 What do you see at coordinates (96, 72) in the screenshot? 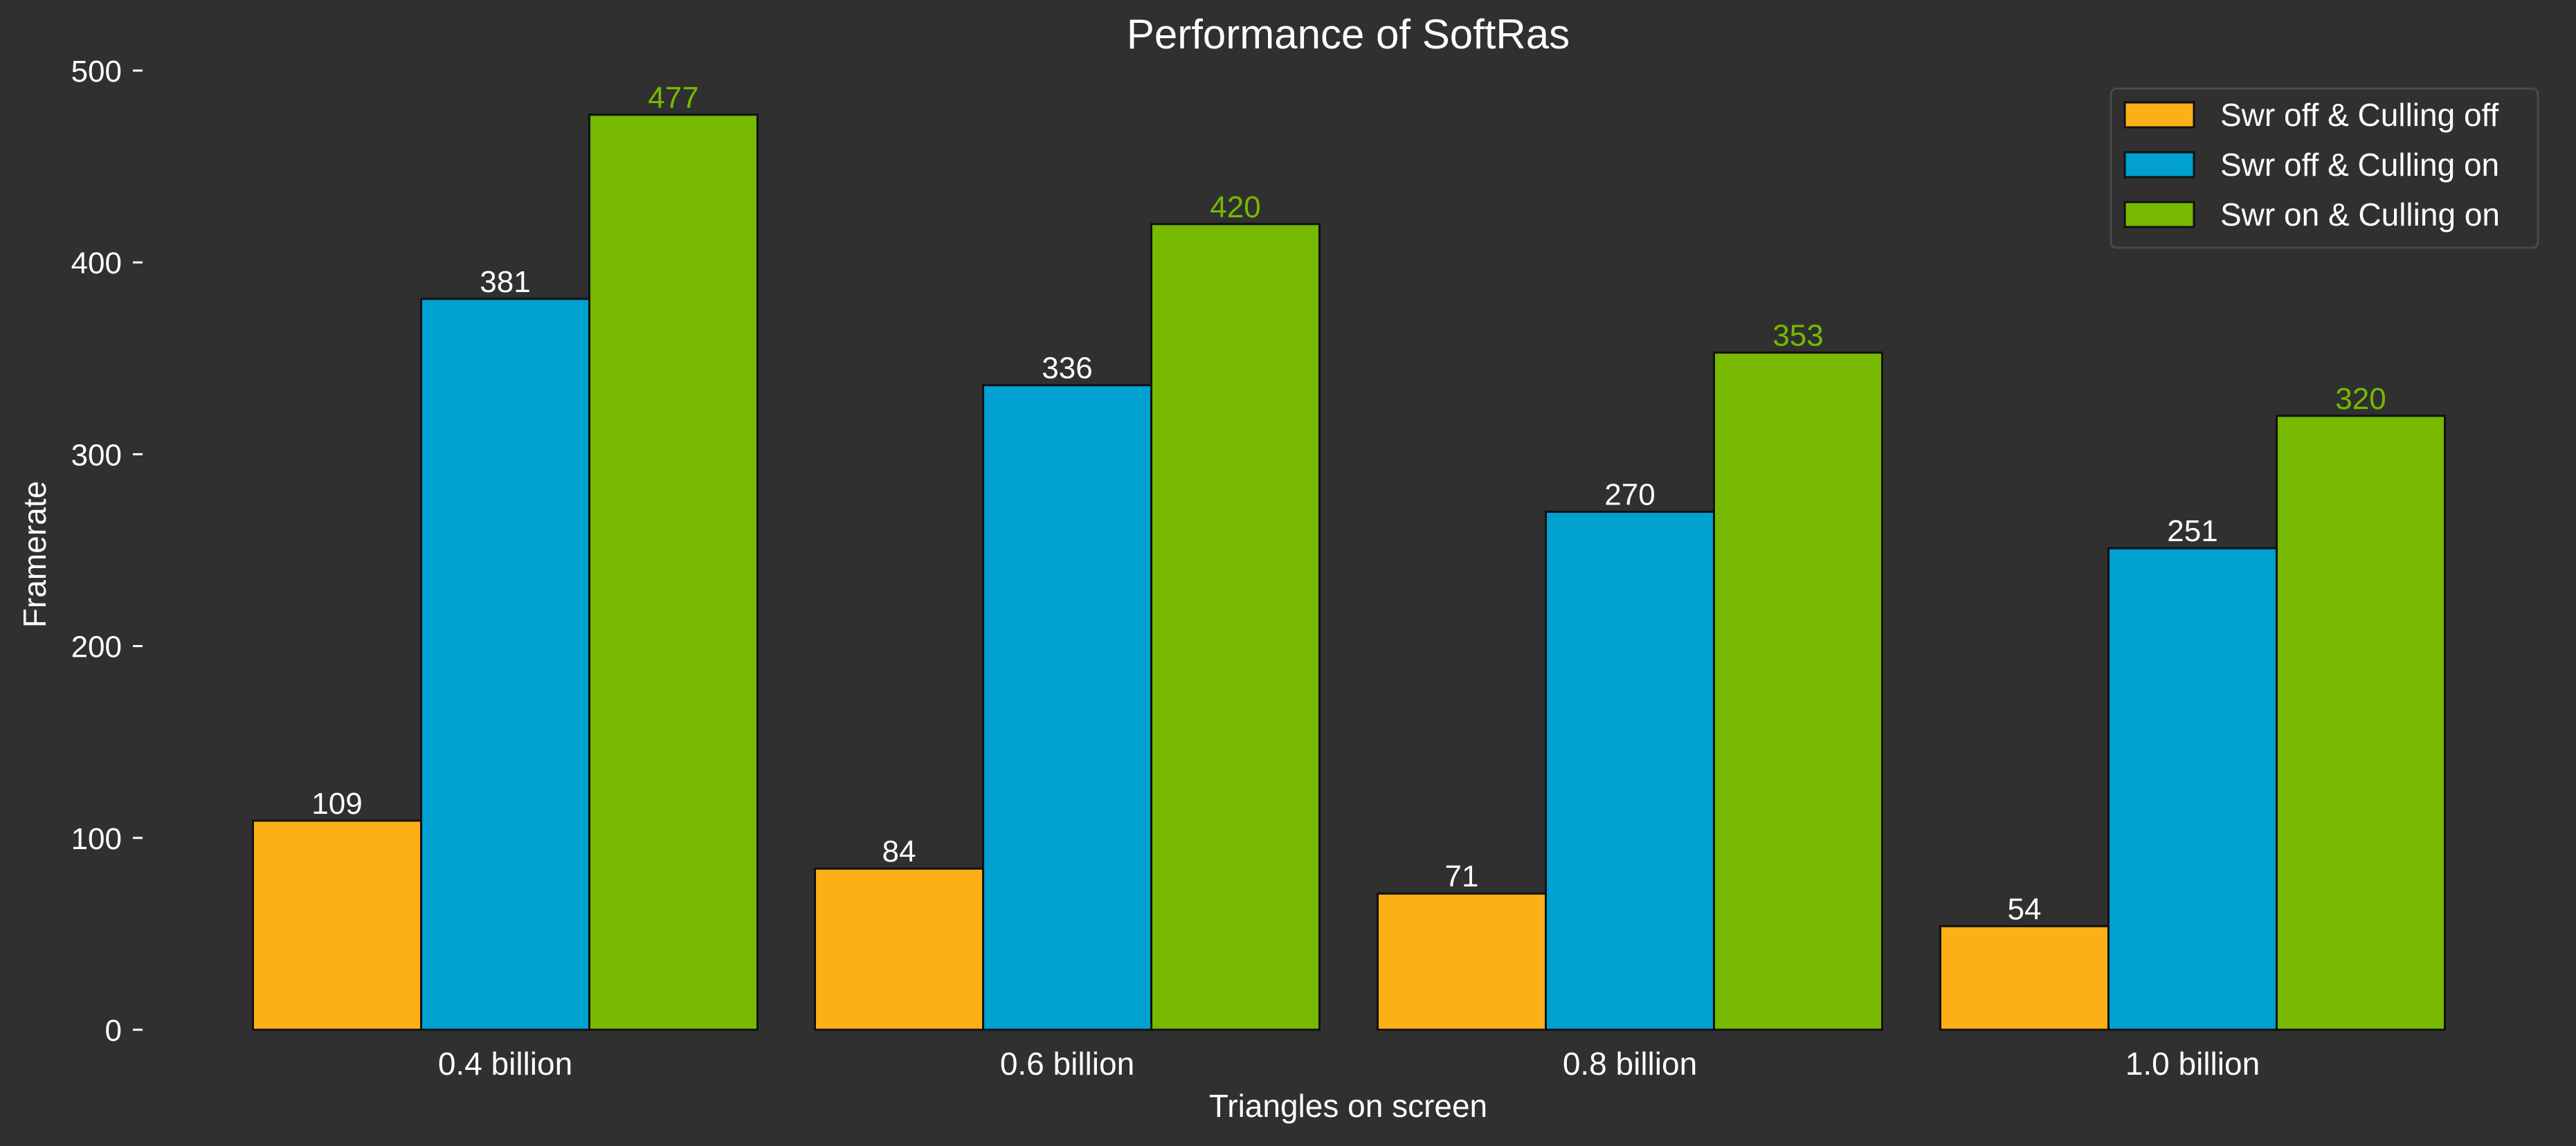
I see `y-tick-label: 500` at bounding box center [96, 72].